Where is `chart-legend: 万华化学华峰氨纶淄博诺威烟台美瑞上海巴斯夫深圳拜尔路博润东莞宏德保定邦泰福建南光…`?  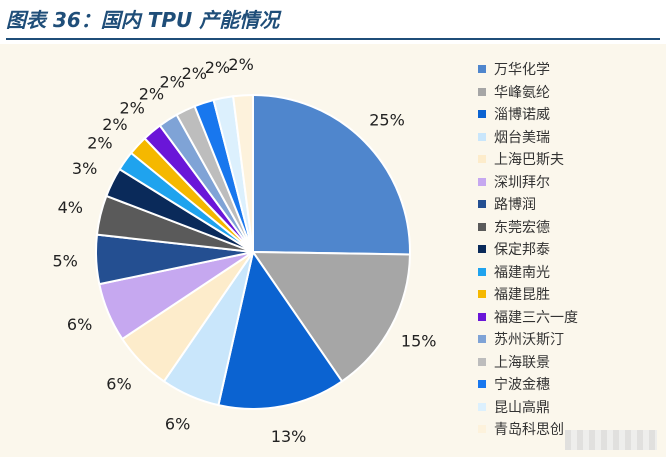 chart-legend: 万华化学华峰氨纶淄博诺威烟台美瑞上海巴斯夫深圳拜尔路博润东莞宏德保定邦泰福建南光… is located at coordinates (528, 249).